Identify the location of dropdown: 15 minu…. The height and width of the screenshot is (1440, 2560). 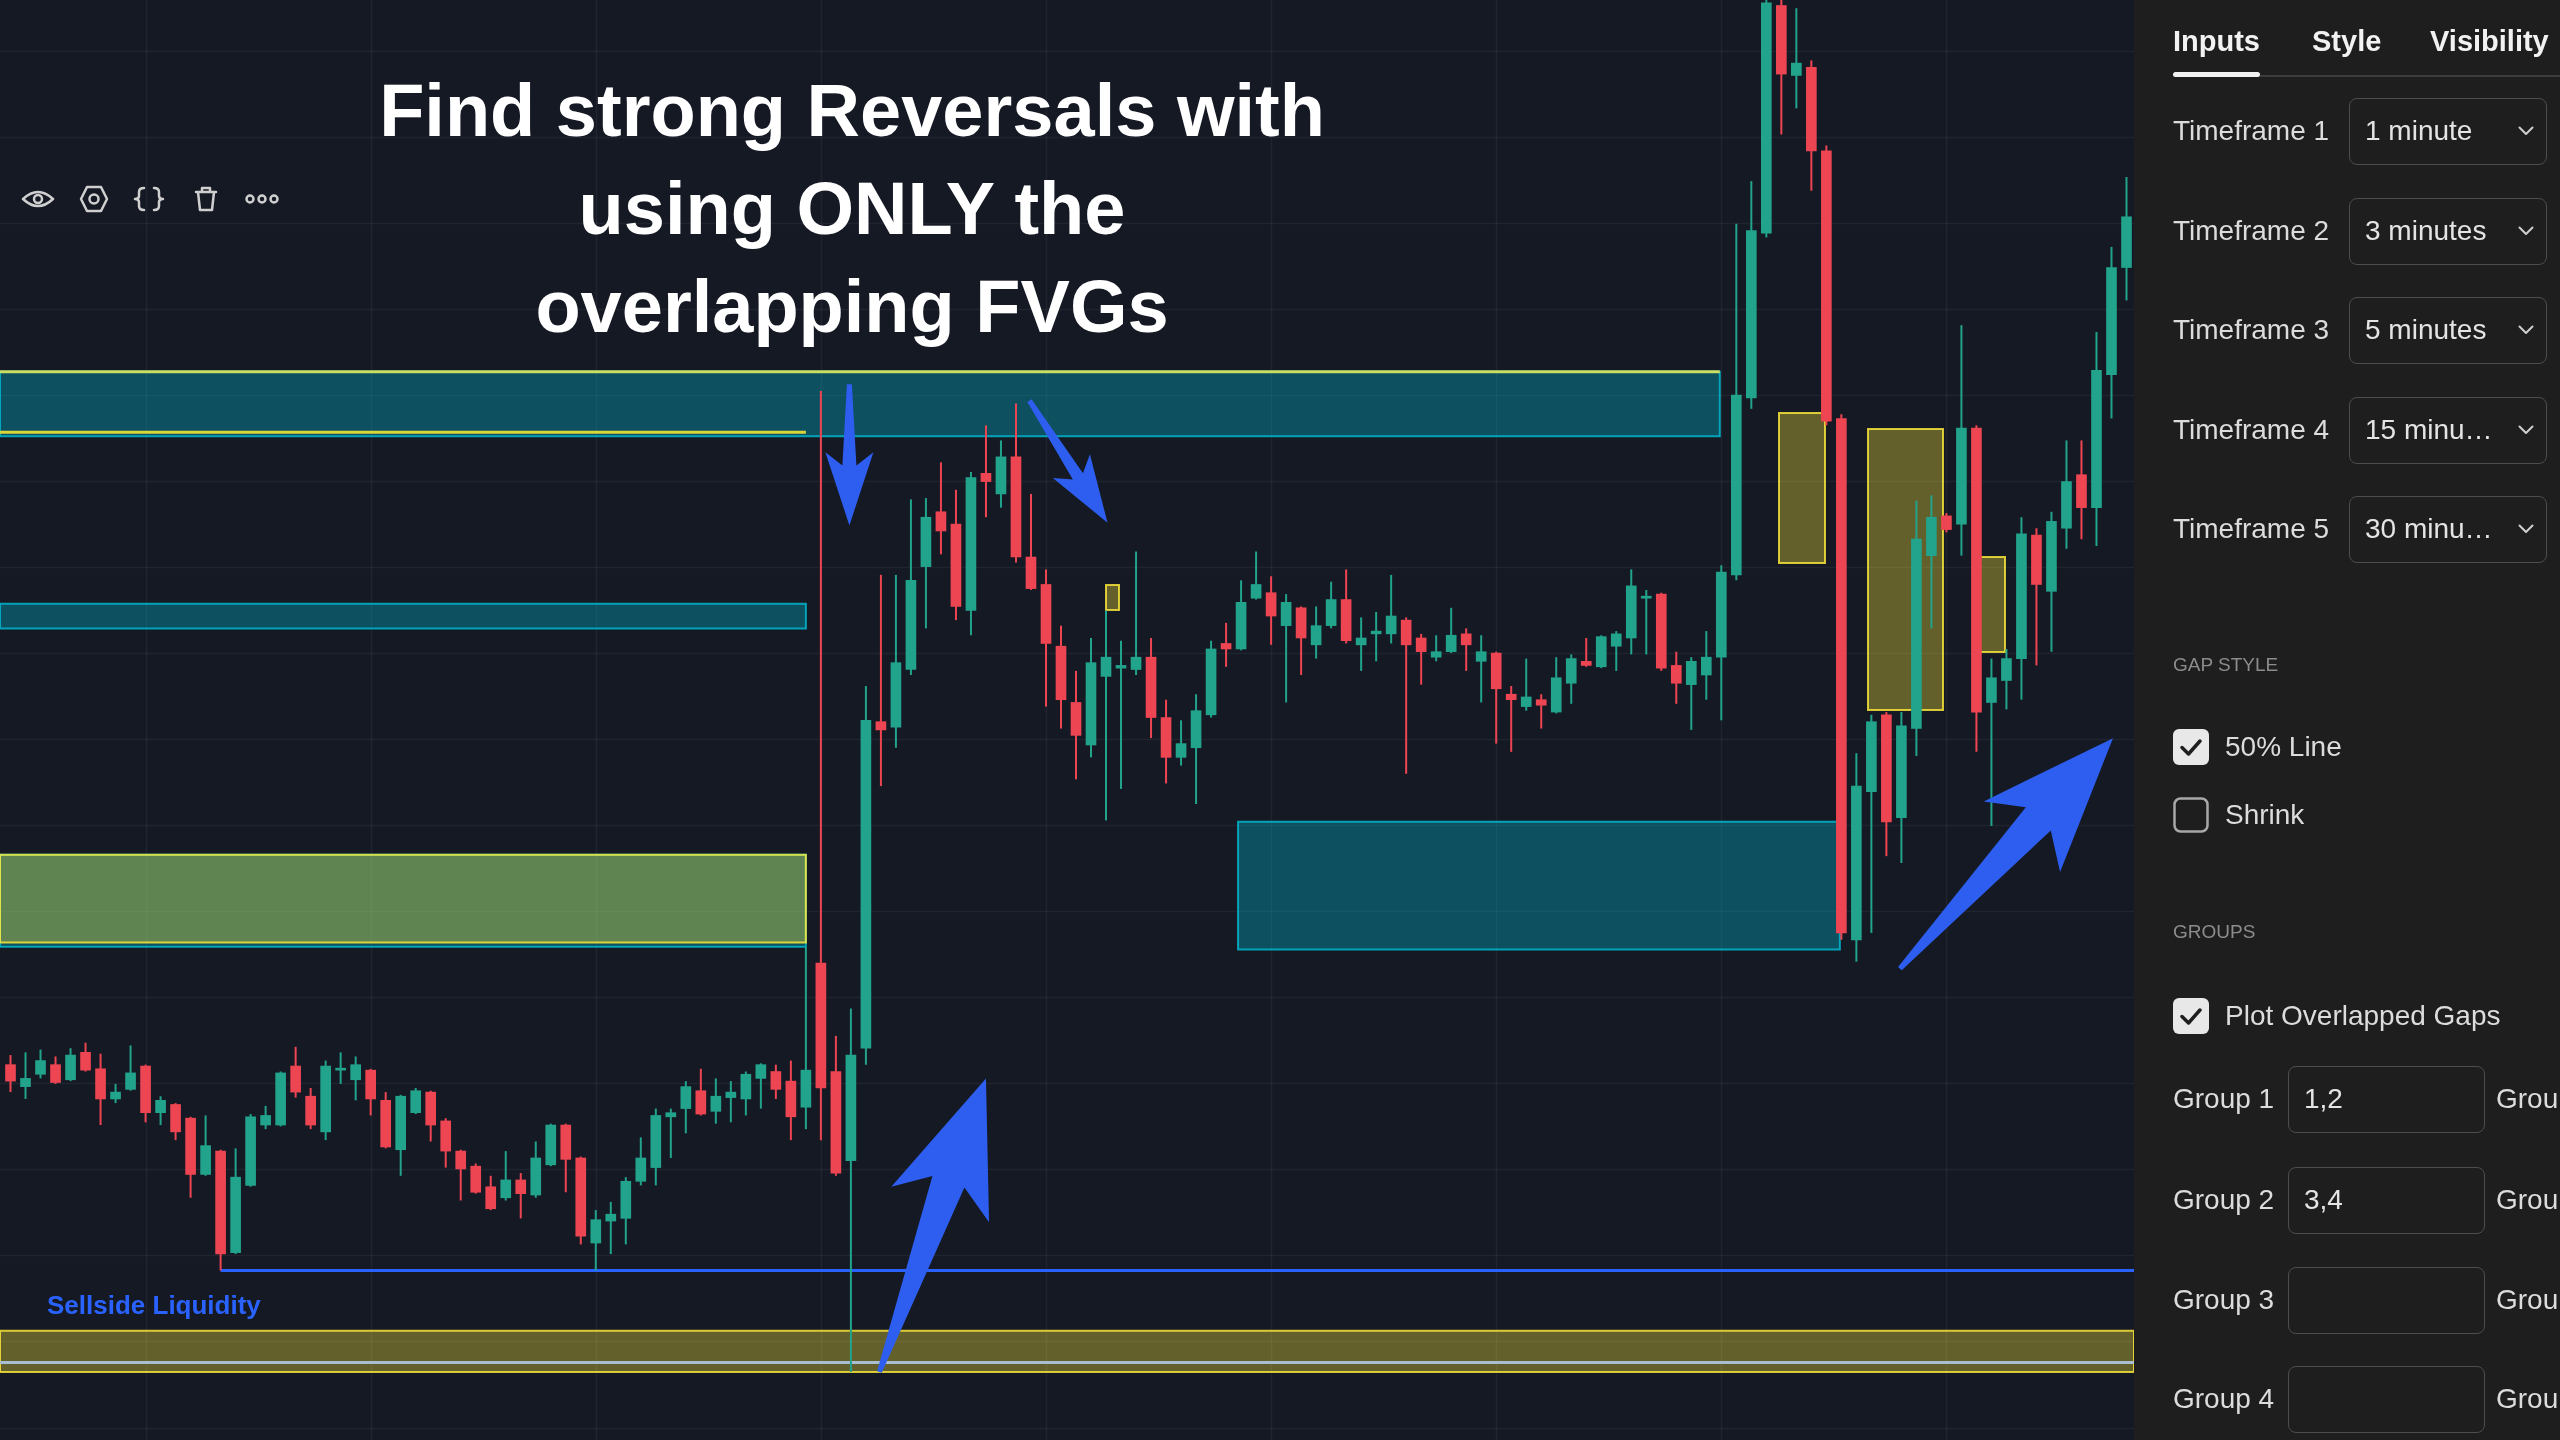
(2448, 430).